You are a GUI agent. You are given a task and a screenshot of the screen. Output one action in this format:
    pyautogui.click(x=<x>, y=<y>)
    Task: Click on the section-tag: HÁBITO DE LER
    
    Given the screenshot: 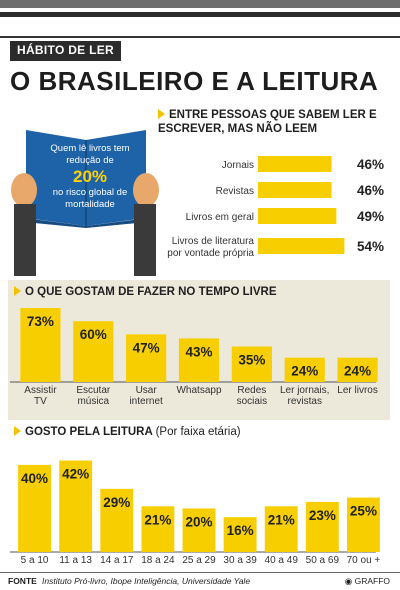 What is the action you would take?
    pyautogui.click(x=66, y=51)
    